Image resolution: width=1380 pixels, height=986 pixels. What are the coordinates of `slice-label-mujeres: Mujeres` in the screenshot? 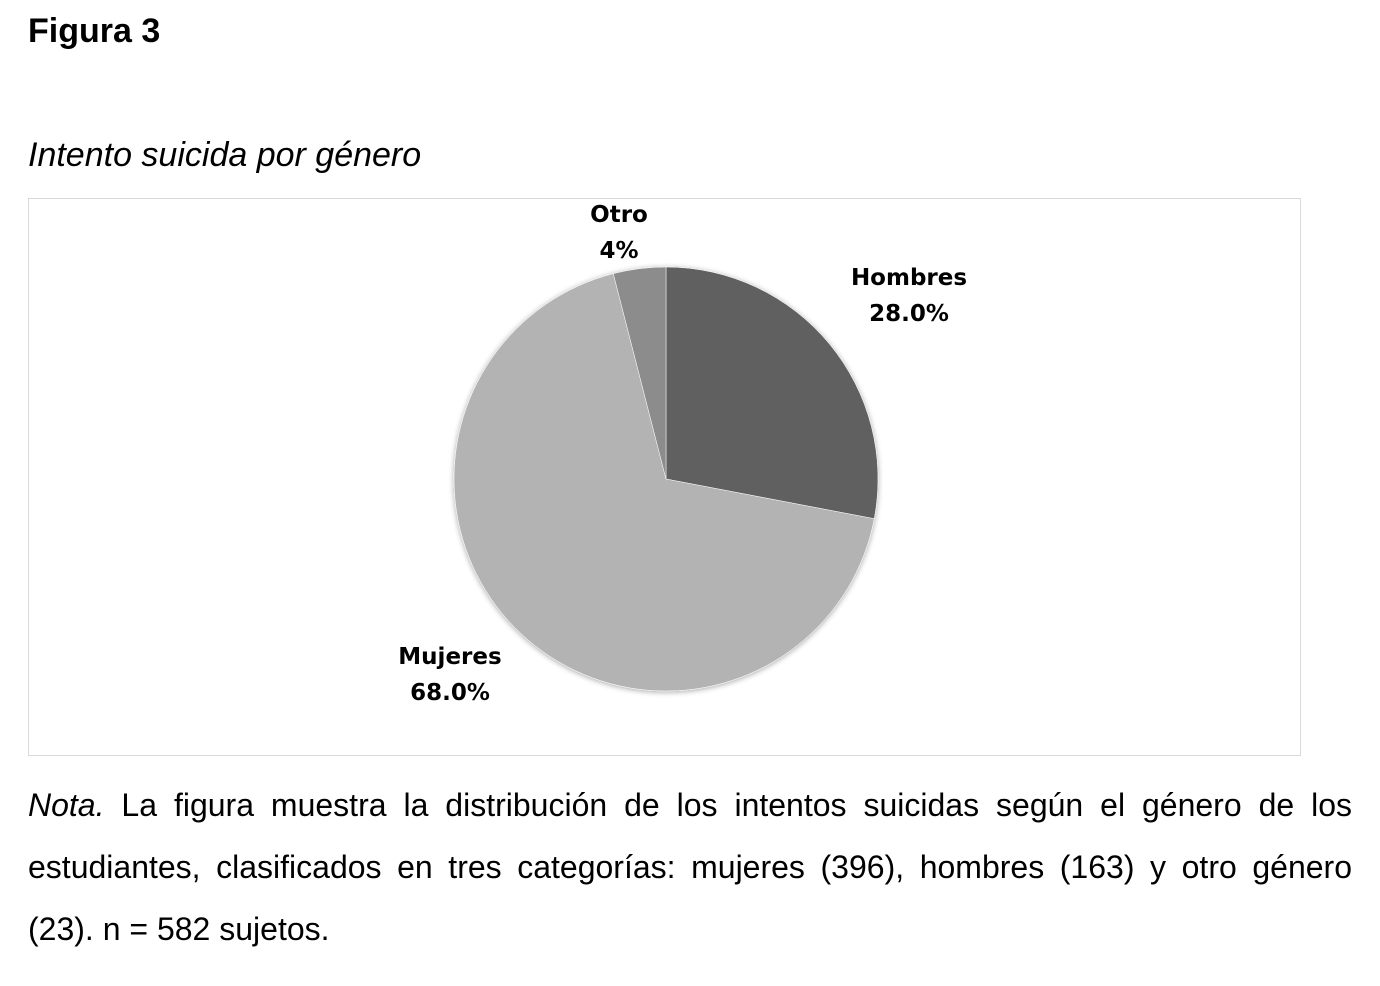 It's located at (449, 657).